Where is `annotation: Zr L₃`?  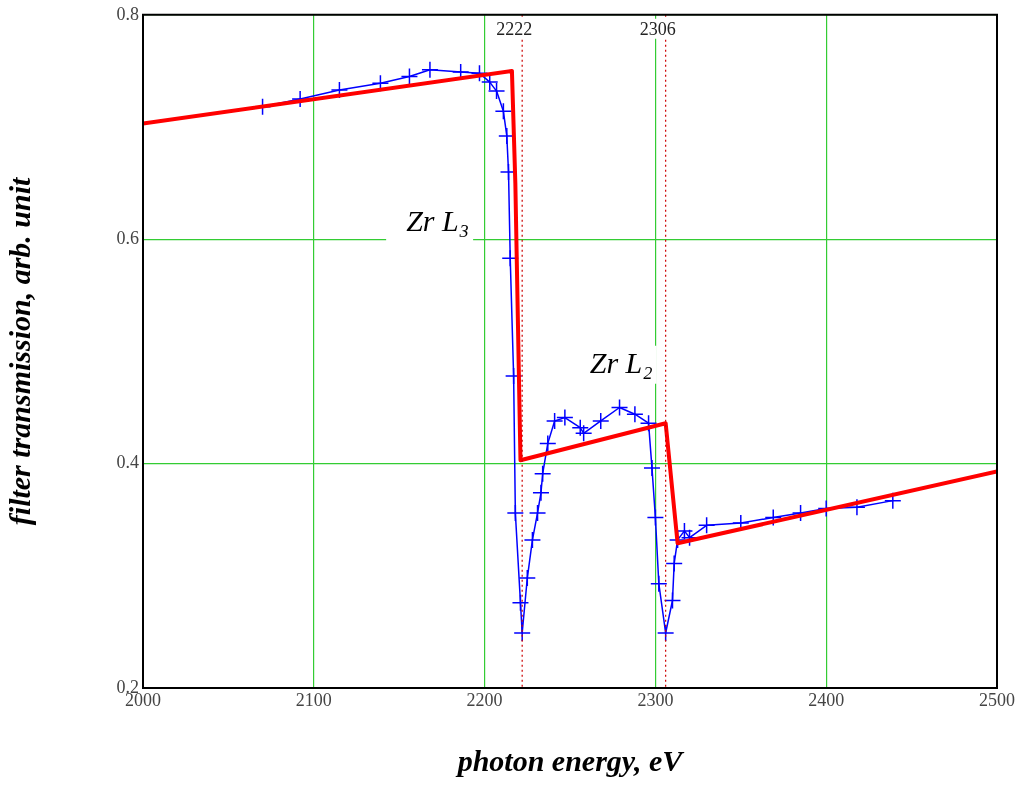
annotation: Zr L₃ is located at coordinates (438, 221).